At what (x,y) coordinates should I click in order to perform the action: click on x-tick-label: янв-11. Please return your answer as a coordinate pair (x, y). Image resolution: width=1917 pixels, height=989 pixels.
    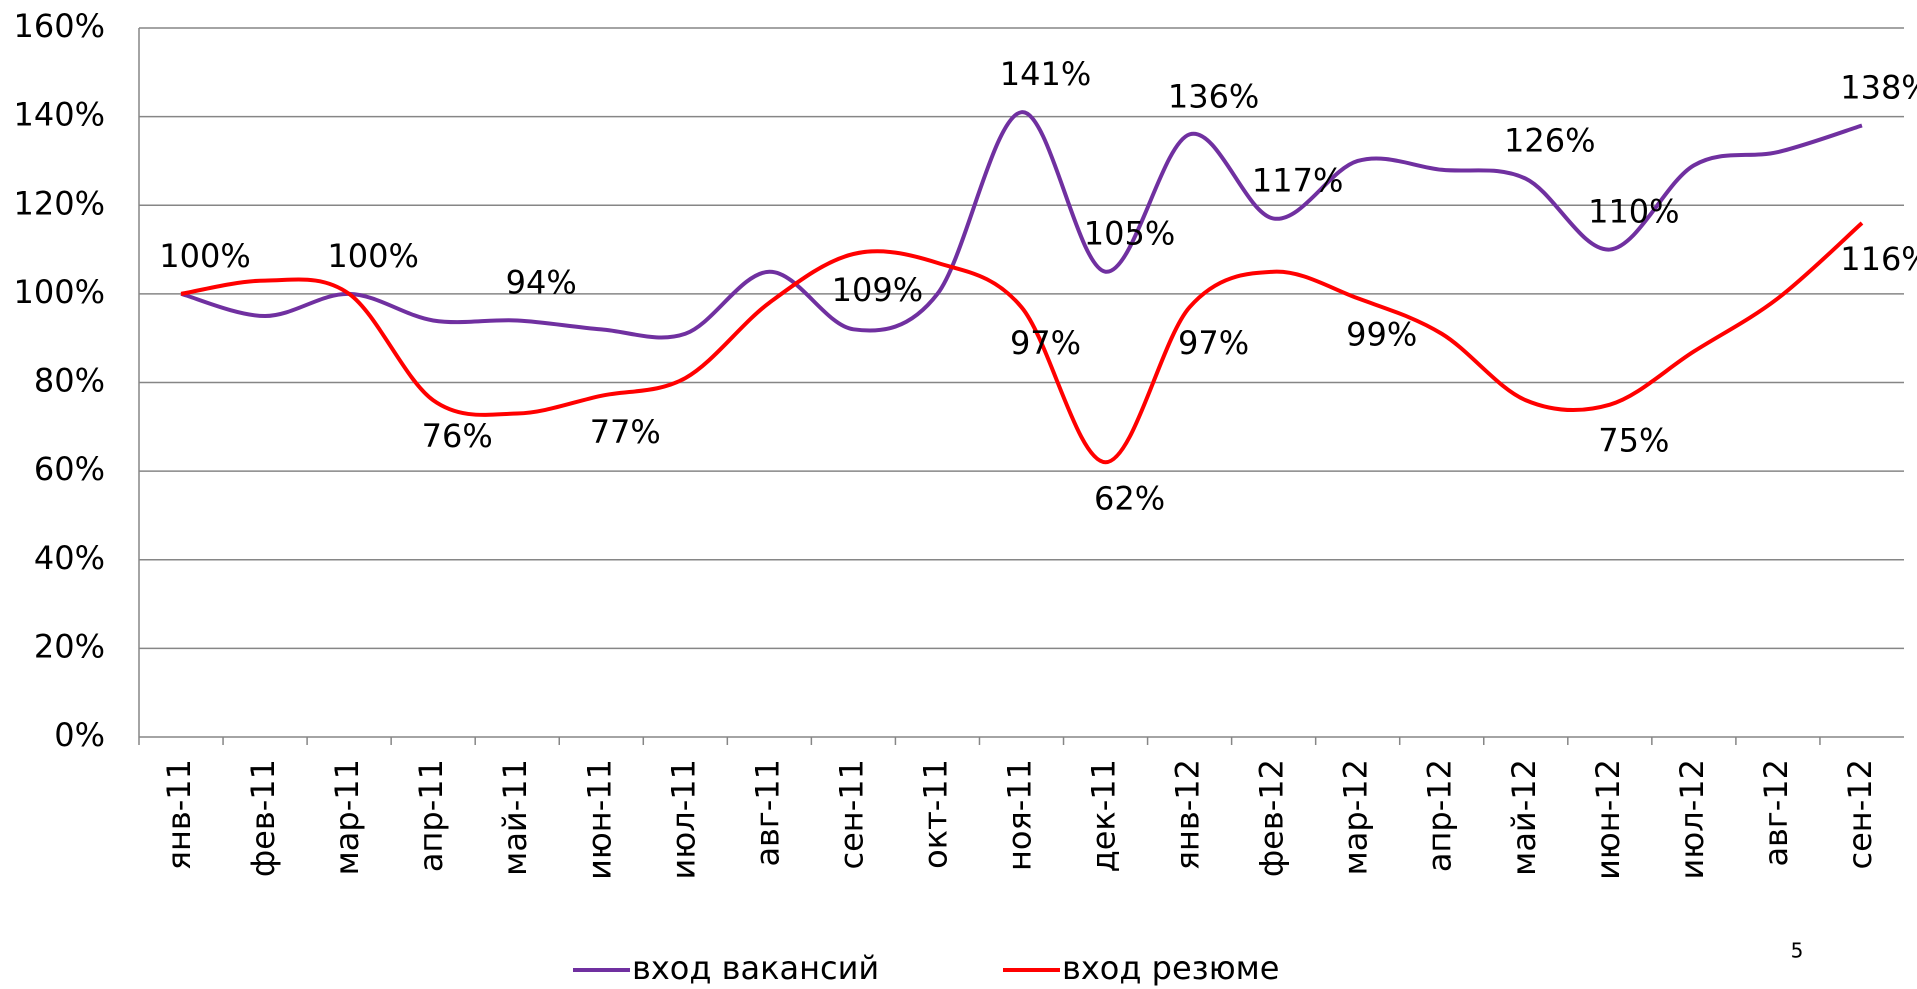
    Looking at the image, I should click on (179, 814).